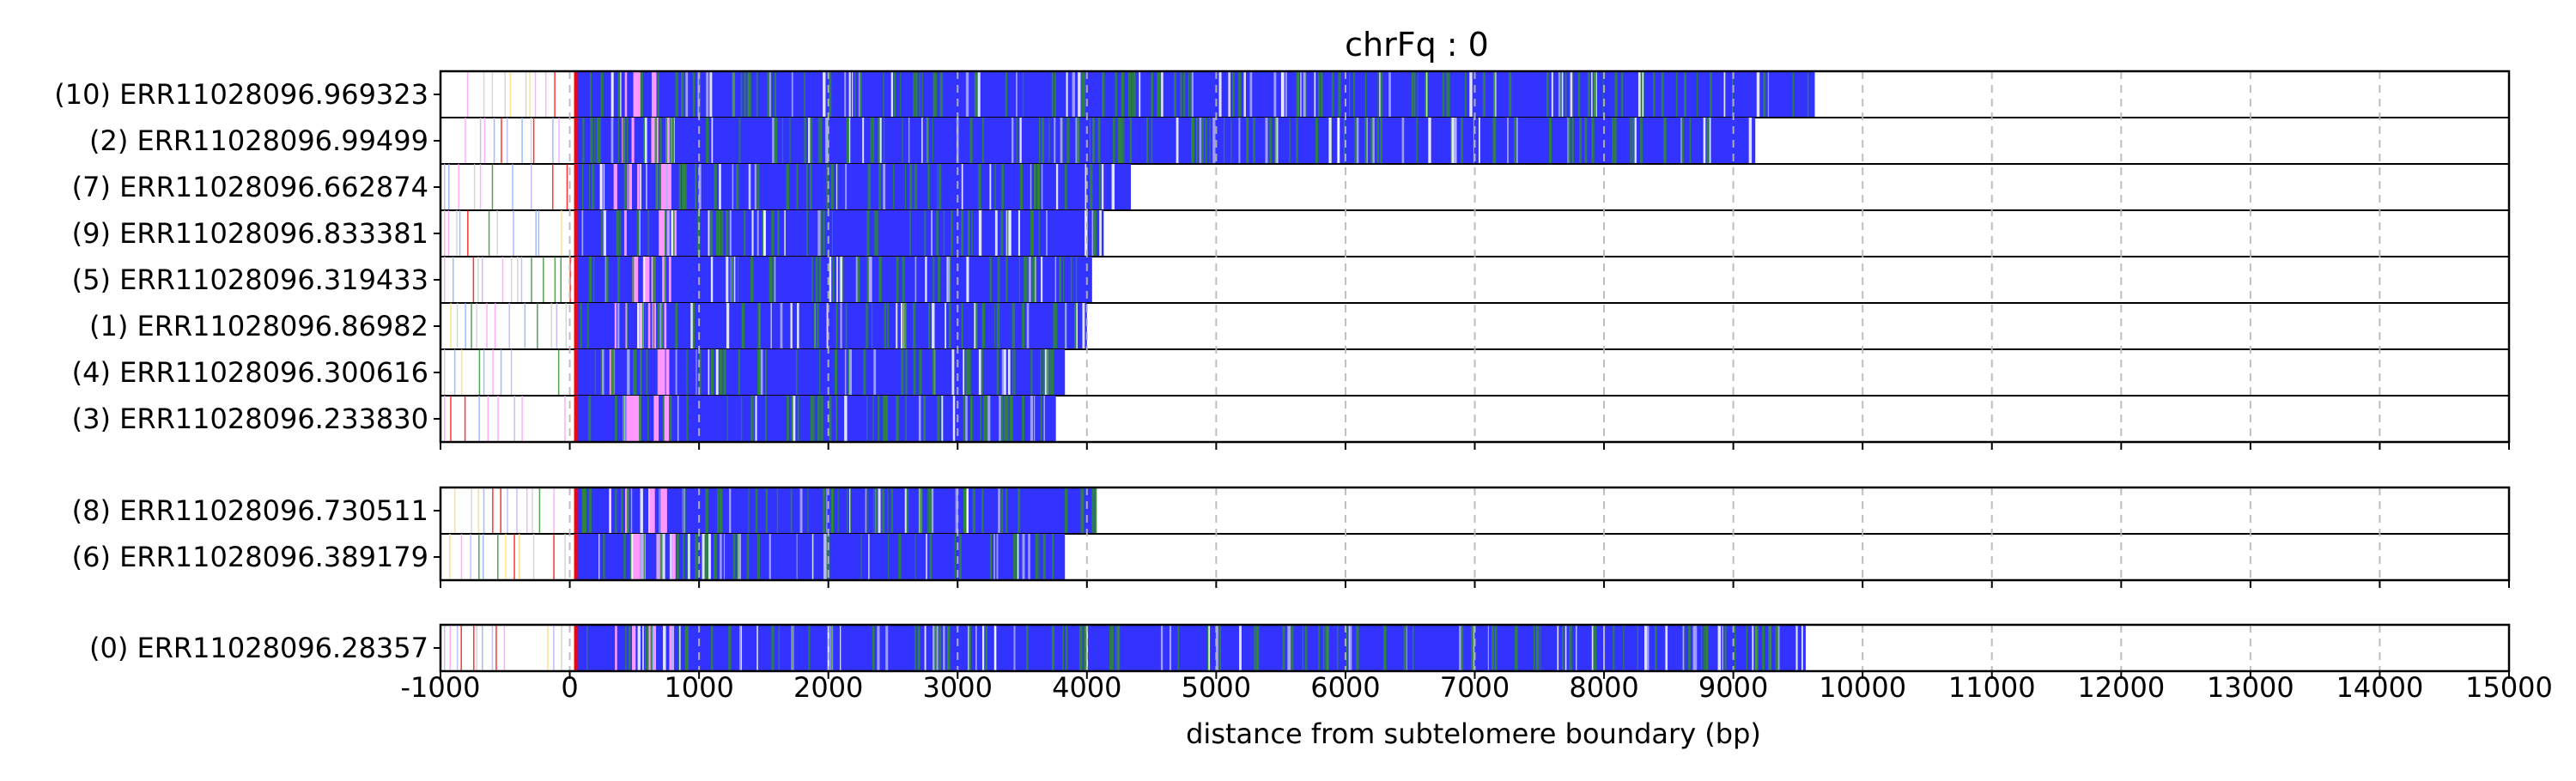  What do you see at coordinates (250, 233) in the screenshot?
I see `read-label: (9) ERR11028096.833381` at bounding box center [250, 233].